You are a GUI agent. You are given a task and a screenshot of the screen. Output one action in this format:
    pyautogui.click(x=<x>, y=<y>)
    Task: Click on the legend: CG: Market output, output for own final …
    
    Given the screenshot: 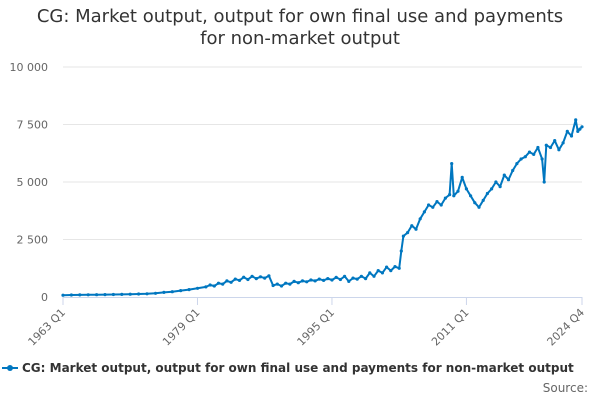 What is the action you would take?
    pyautogui.click(x=300, y=368)
    